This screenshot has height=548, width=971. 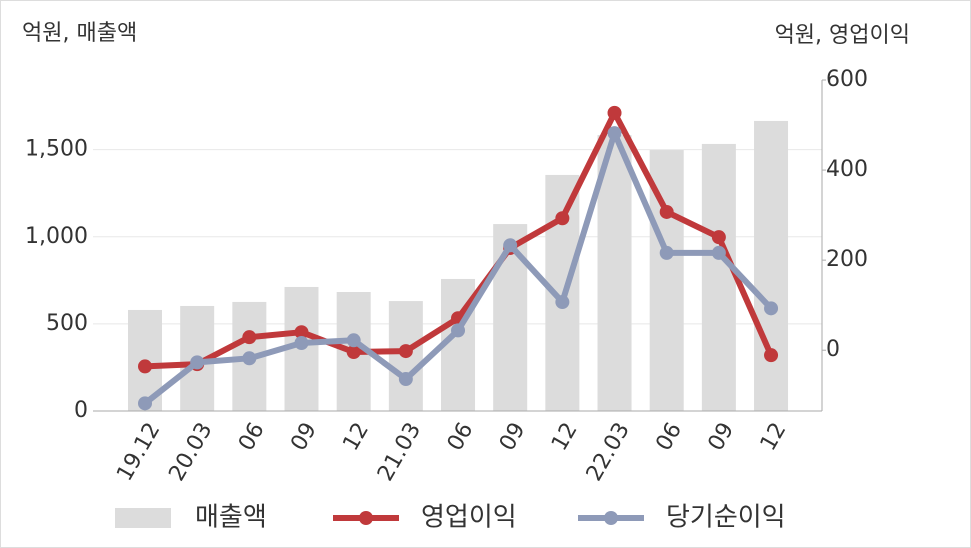 I want to click on y2-tick-label: 0, so click(x=833, y=349).